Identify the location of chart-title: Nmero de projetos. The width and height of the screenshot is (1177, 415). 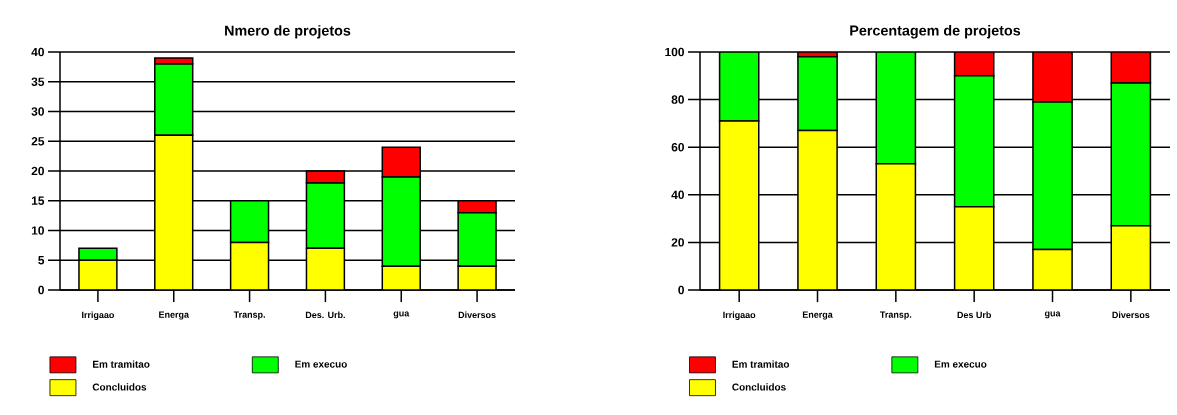
(288, 32).